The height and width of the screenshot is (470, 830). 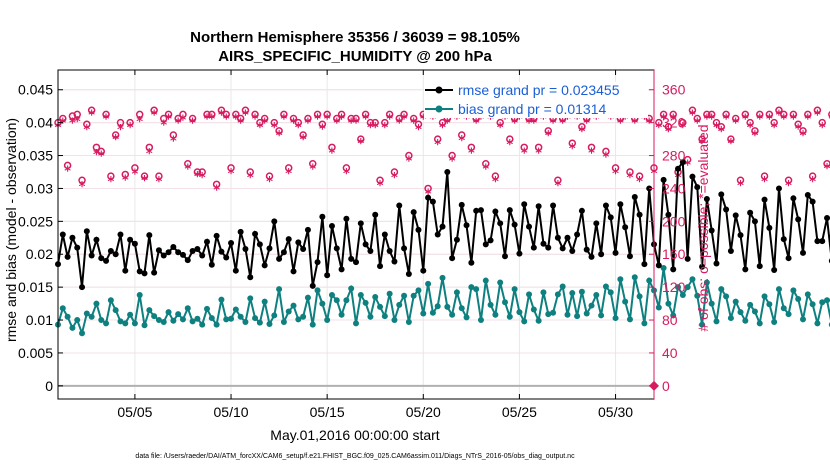 I want to click on y-left-tick-label: 0.025, so click(x=35, y=221).